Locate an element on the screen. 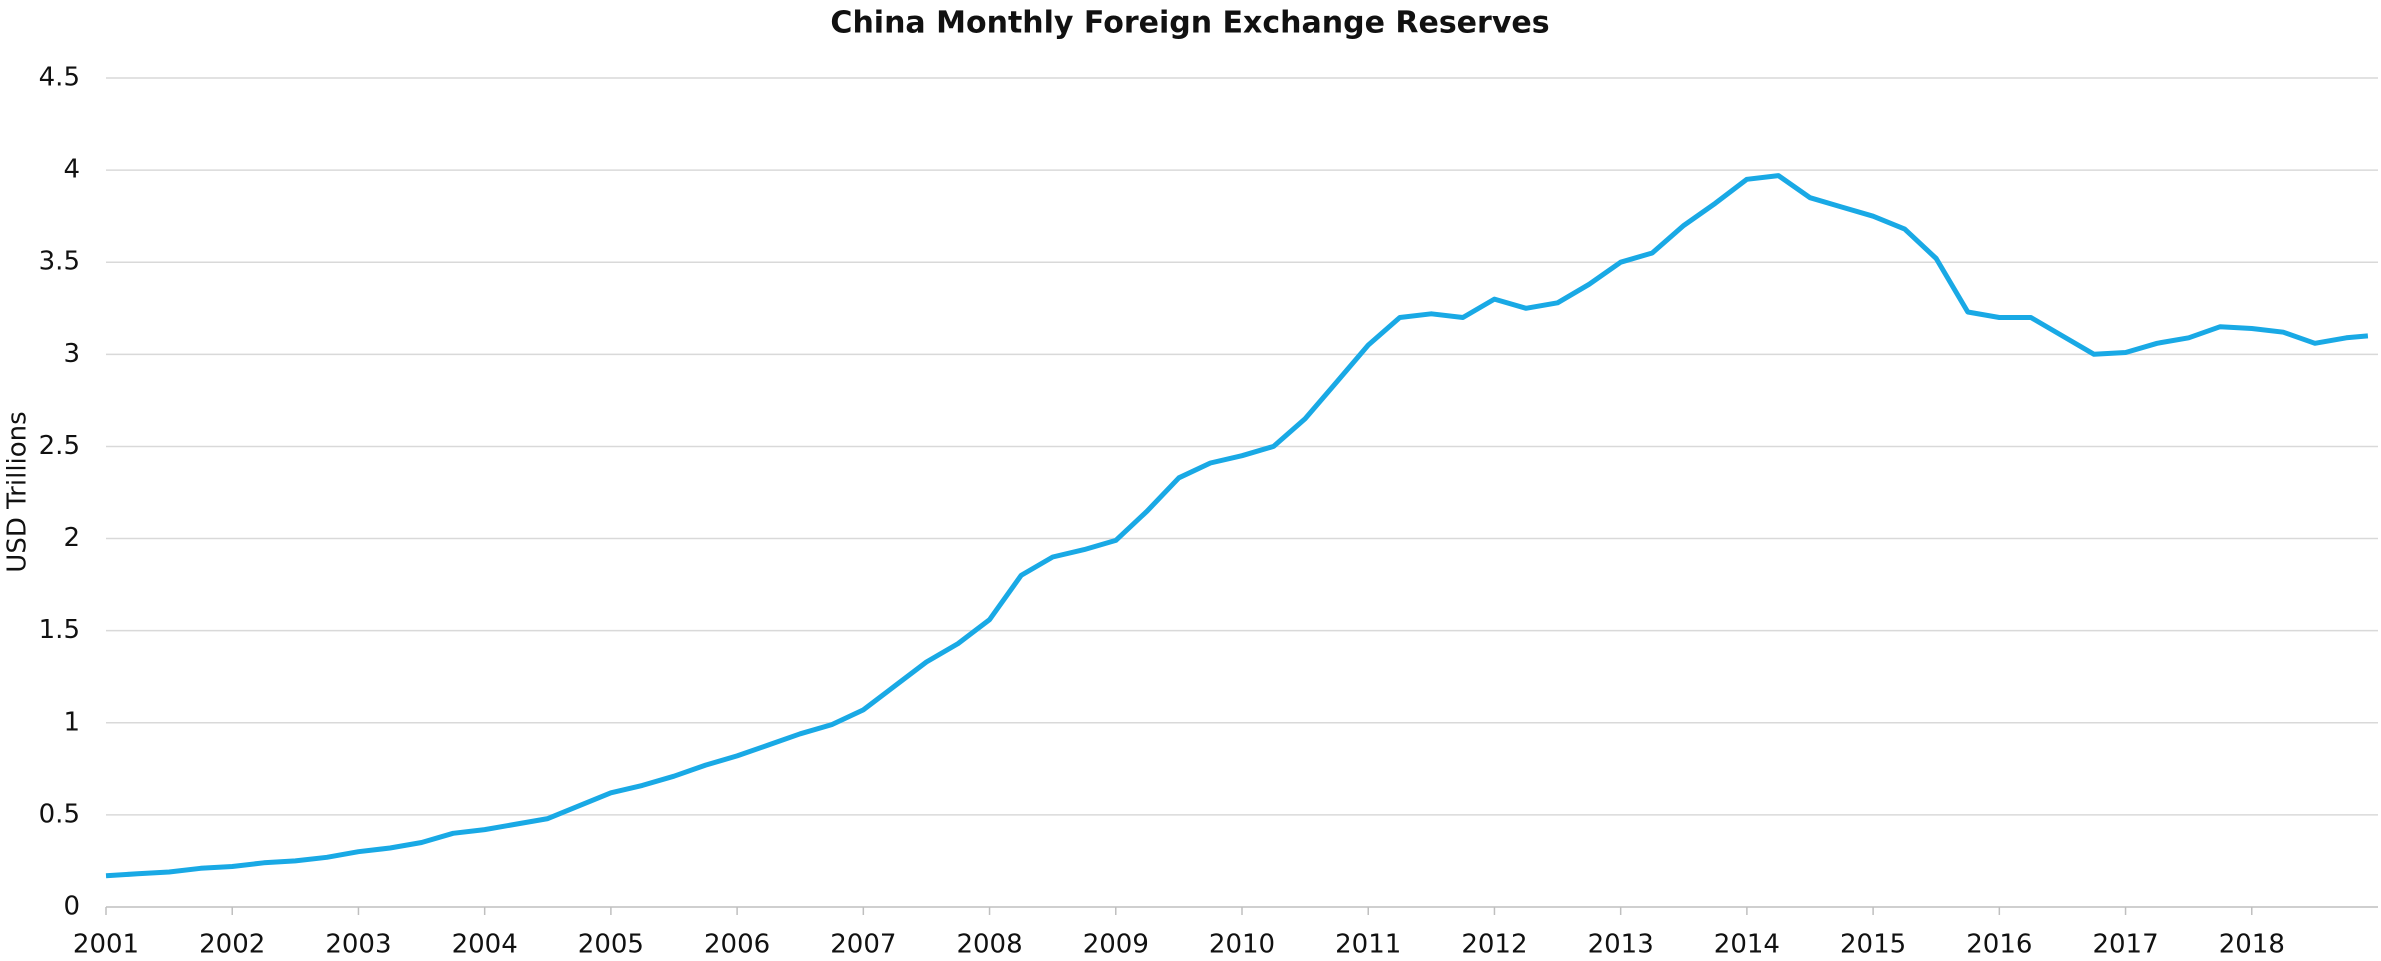 The image size is (2381, 961). x-tick-label: 2005 is located at coordinates (611, 945).